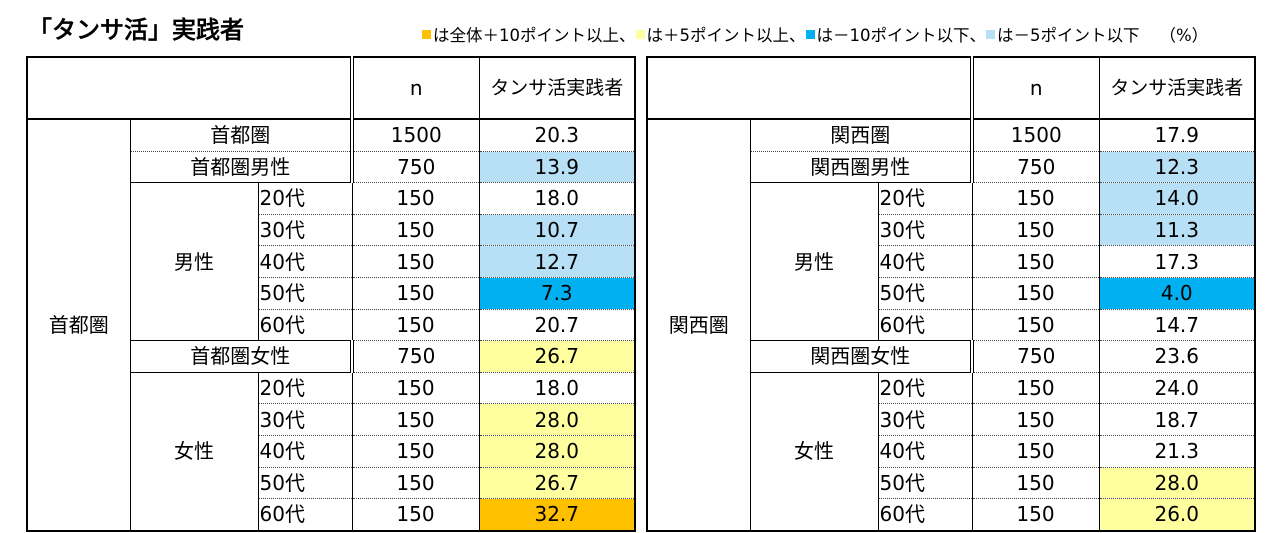  Describe the element at coordinates (1184, 35) in the screenshot. I see `unit-label: （%）` at that location.